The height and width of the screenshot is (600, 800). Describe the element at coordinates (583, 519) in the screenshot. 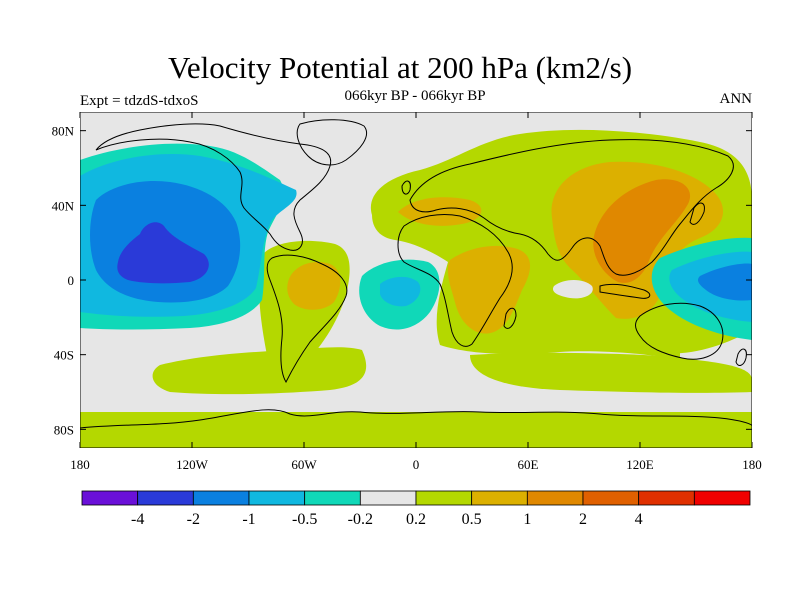

I see `colorbar-label: 2` at that location.